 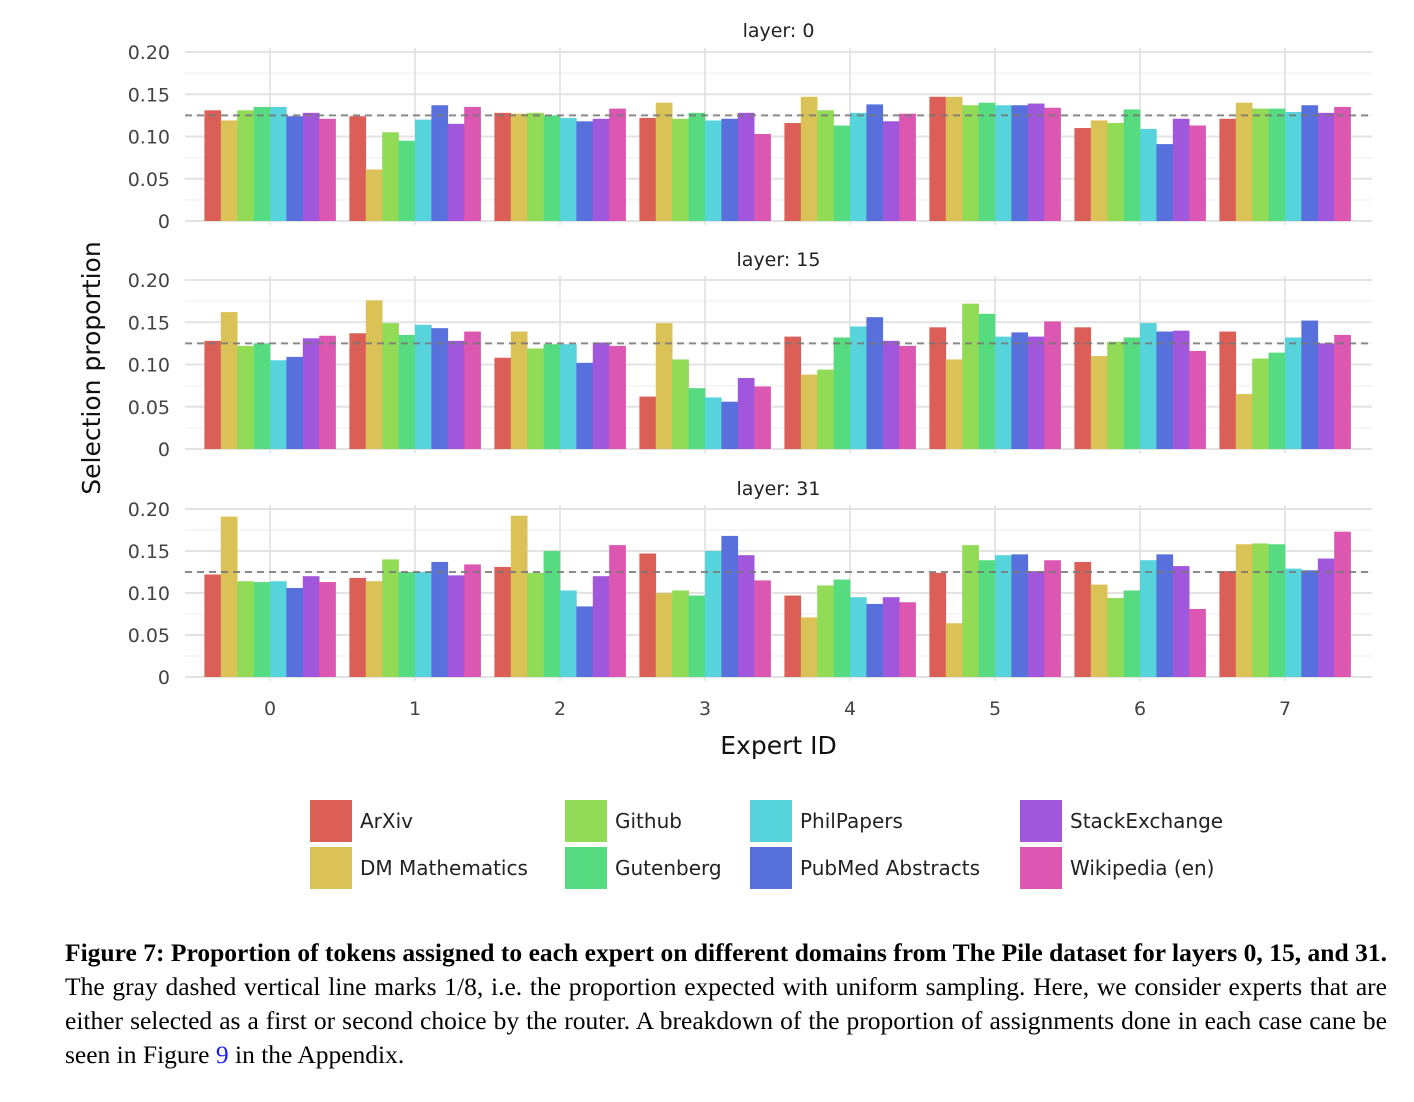 What do you see at coordinates (472, 620) in the screenshot?
I see `bar-wikipedia-en--expert-1` at bounding box center [472, 620].